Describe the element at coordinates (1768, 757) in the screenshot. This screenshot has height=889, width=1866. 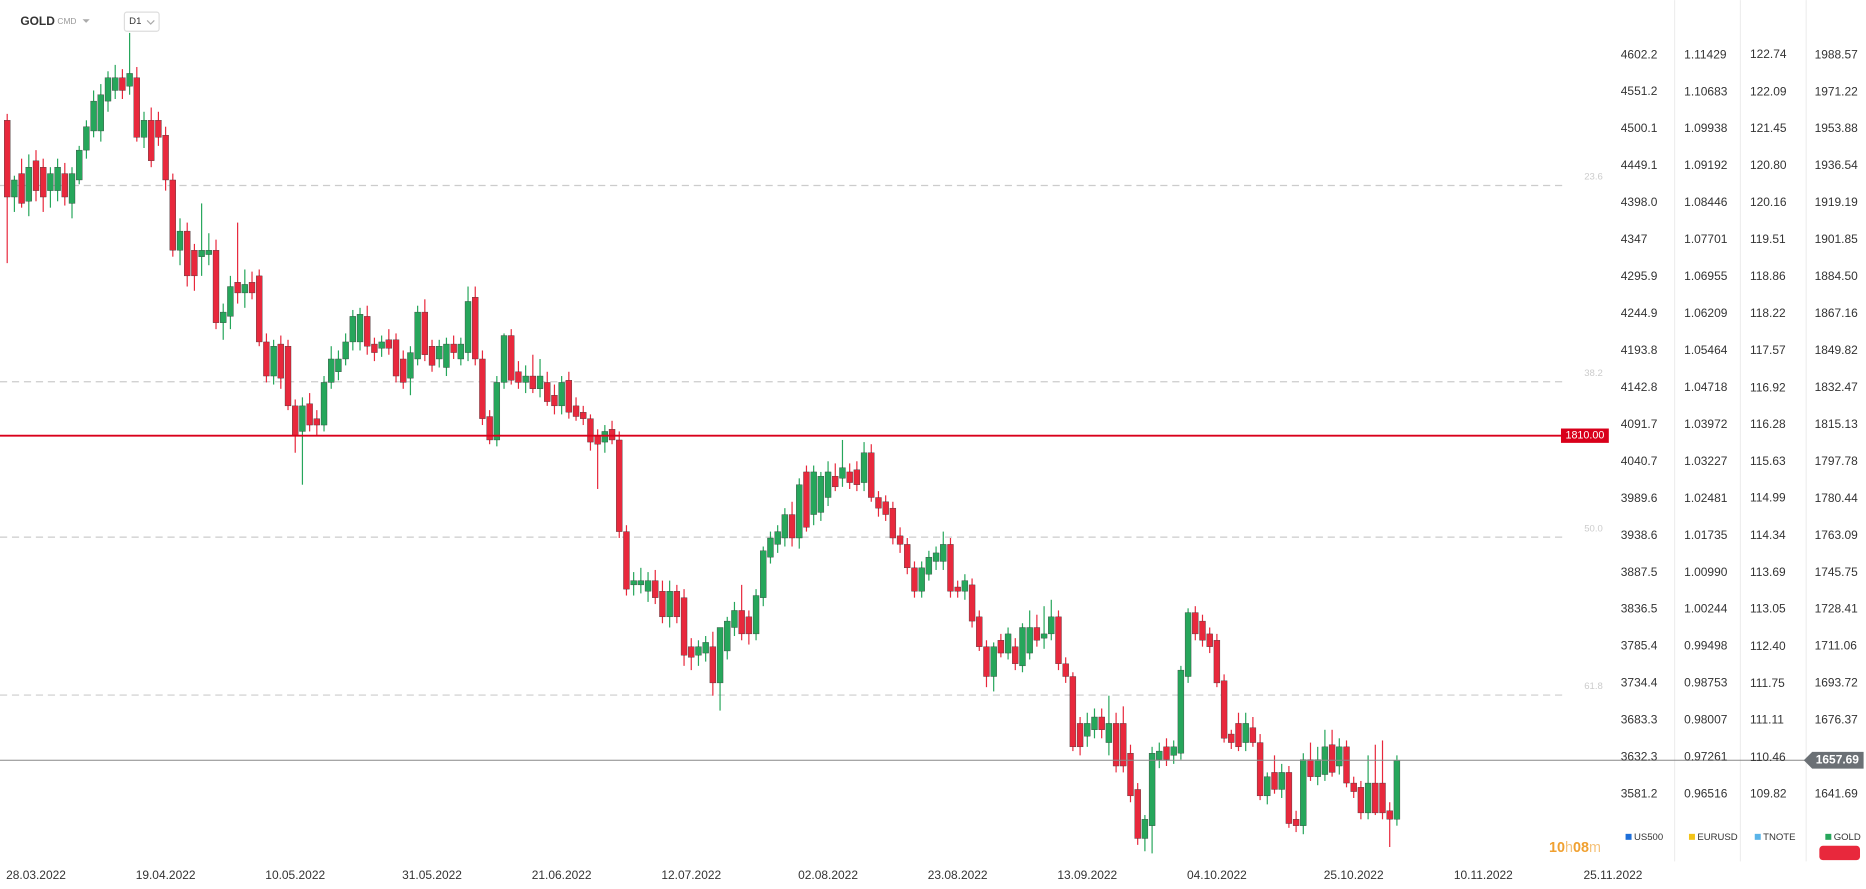
I see `y-tick: 110.46` at that location.